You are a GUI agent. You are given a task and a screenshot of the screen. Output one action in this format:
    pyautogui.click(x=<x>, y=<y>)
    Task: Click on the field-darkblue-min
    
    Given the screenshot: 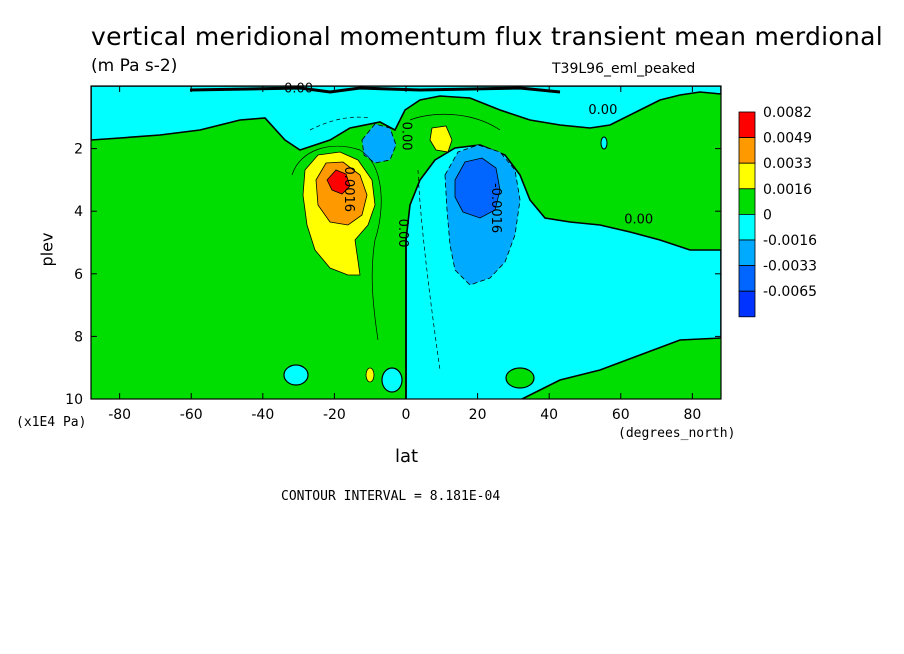 What is the action you would take?
    pyautogui.click(x=477, y=188)
    